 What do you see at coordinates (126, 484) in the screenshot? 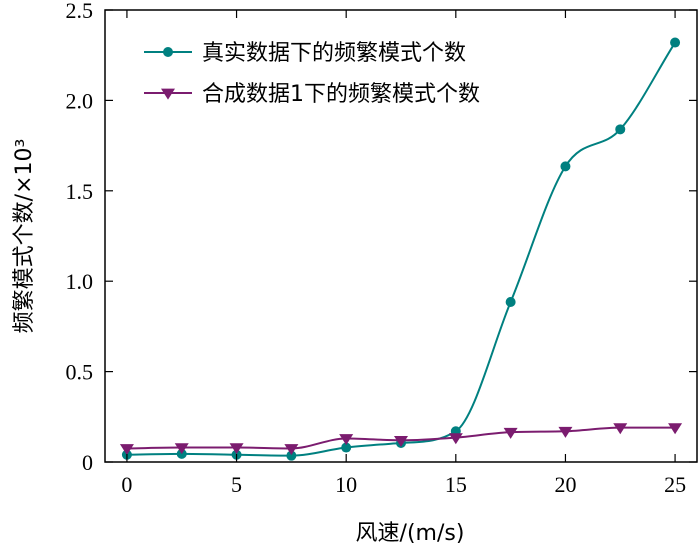
I see `x-tick-label: 0` at bounding box center [126, 484].